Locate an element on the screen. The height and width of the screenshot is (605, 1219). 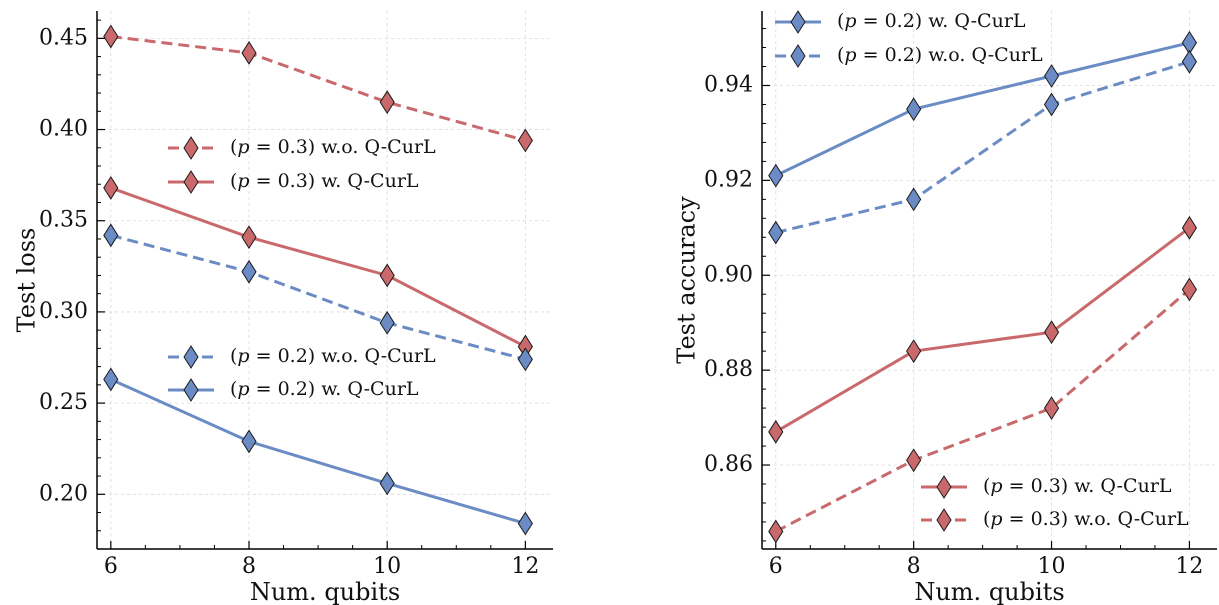
y-tick-label: 0.94 is located at coordinates (728, 84).